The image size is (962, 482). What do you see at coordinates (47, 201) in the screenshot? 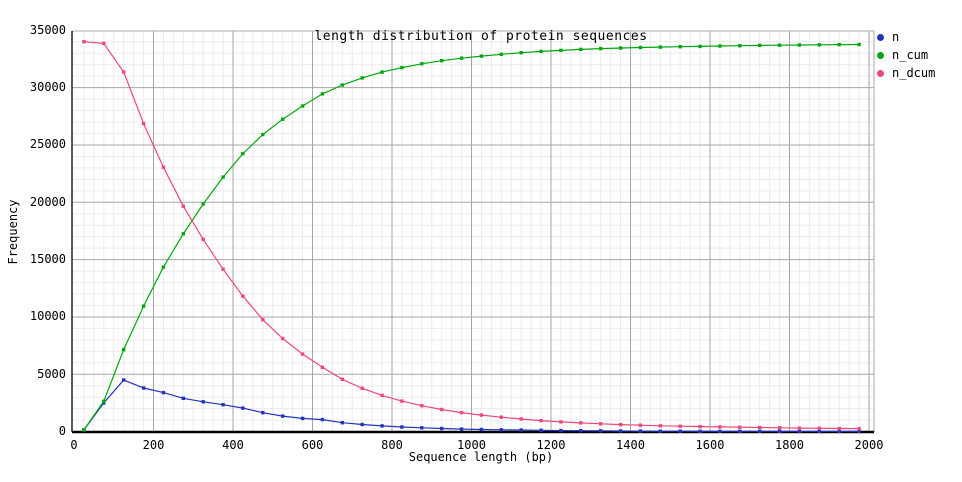
I see `y-tick-label-20000: 20000` at bounding box center [47, 201].